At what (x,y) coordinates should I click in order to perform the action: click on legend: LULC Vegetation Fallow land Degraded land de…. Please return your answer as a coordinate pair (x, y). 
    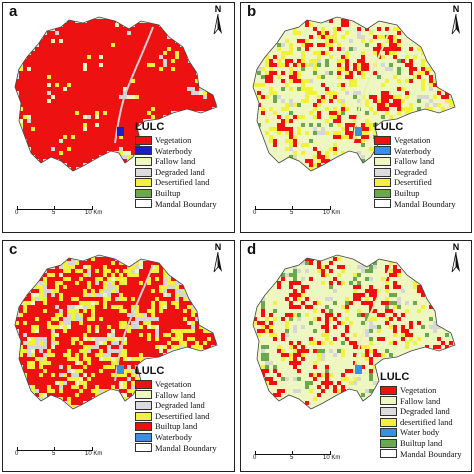
    Looking at the image, I should click on (421, 415).